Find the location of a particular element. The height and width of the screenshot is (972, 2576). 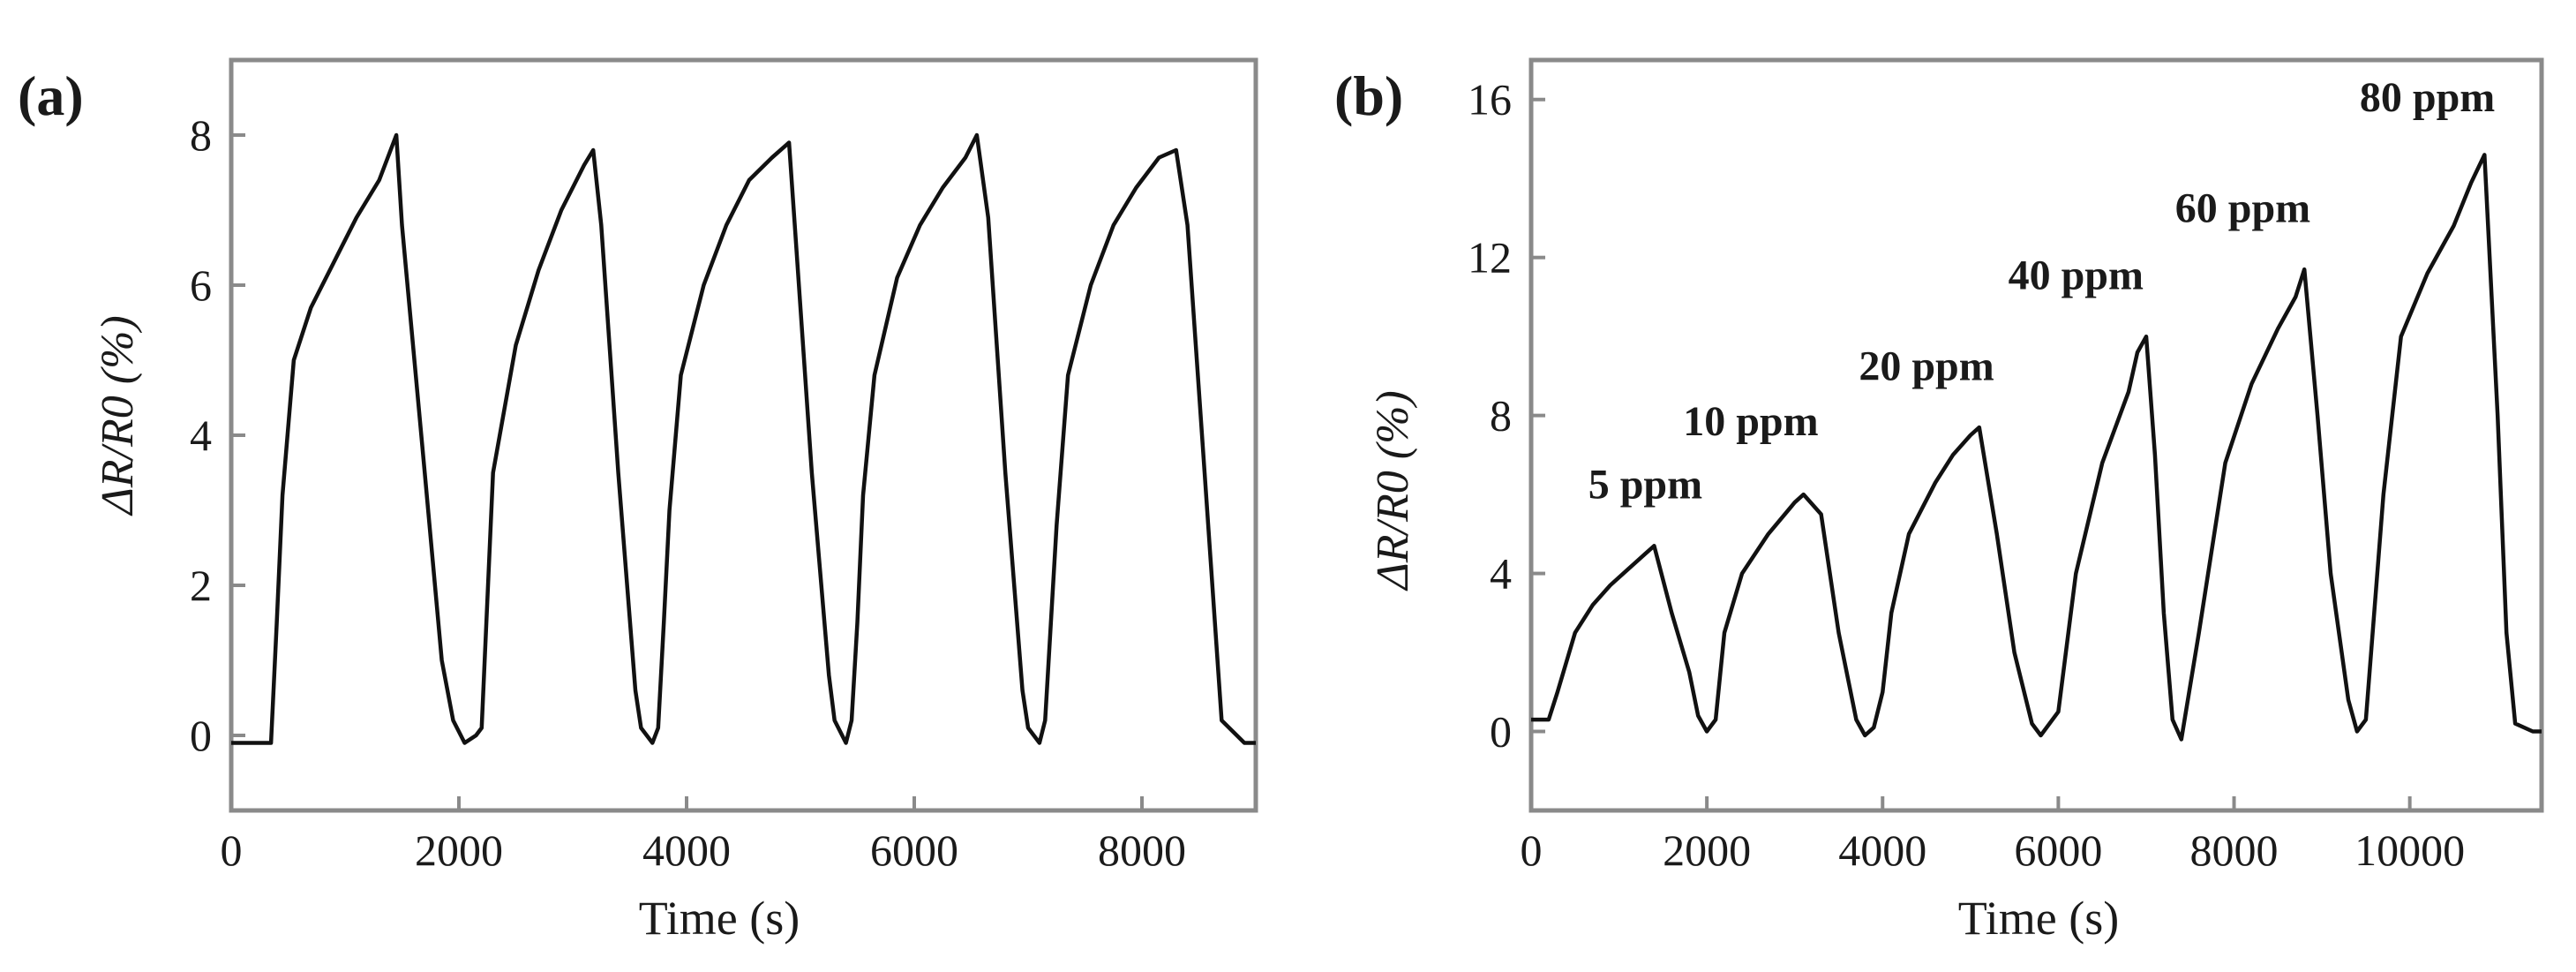

panel-a-xtick-label: 4000 is located at coordinates (686, 850).